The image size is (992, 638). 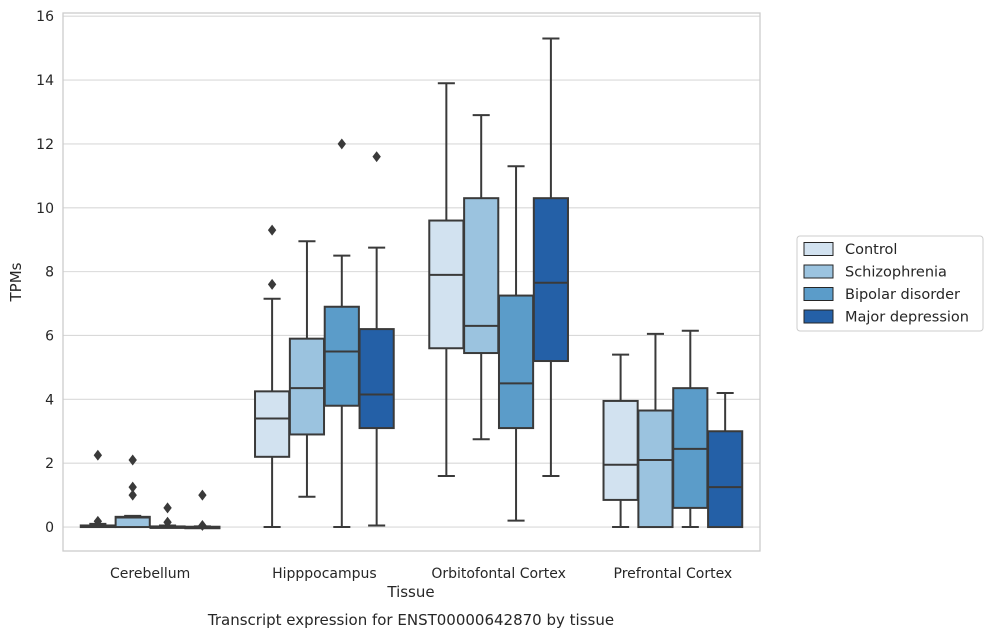 I want to click on x-tick-label: Orbitofontal Cortex, so click(x=498, y=574).